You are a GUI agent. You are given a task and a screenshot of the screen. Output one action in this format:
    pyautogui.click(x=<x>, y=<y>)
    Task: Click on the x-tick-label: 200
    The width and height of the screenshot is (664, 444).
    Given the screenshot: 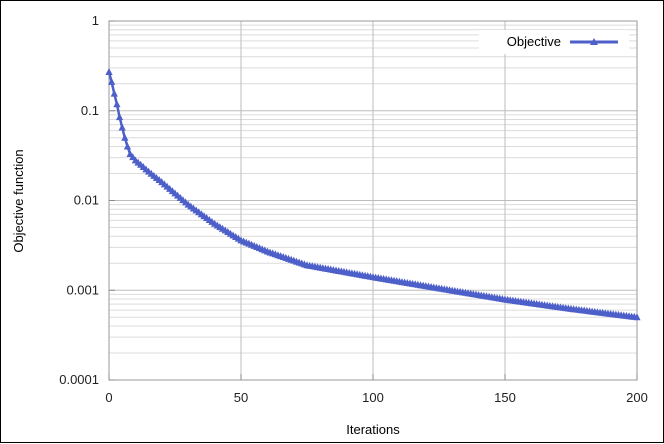 What is the action you would take?
    pyautogui.click(x=637, y=397)
    